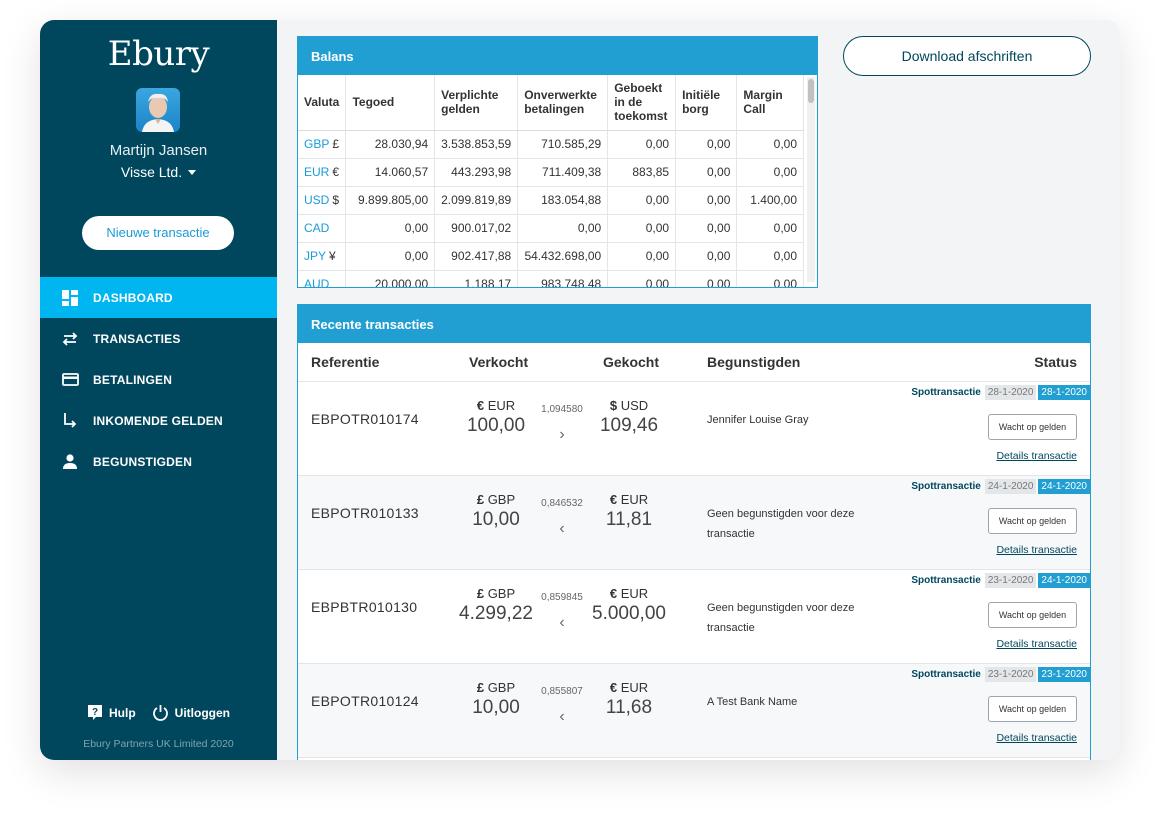 The image size is (1160, 820). I want to click on ebury-logo: Ebury, so click(158, 54).